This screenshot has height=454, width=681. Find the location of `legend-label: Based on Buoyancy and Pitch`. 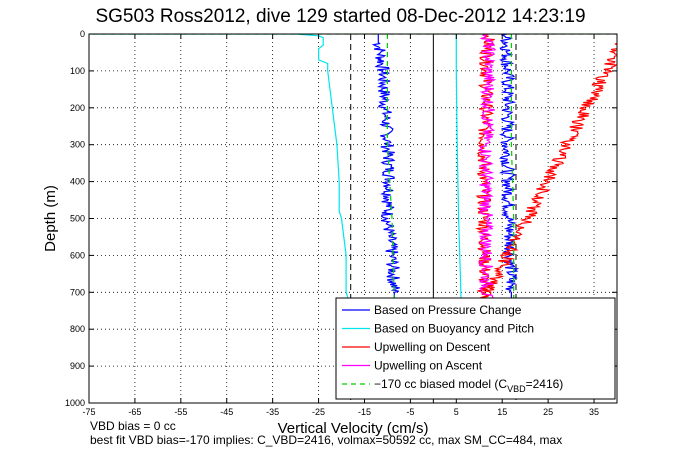

legend-label: Based on Buoyancy and Pitch is located at coordinates (454, 329).